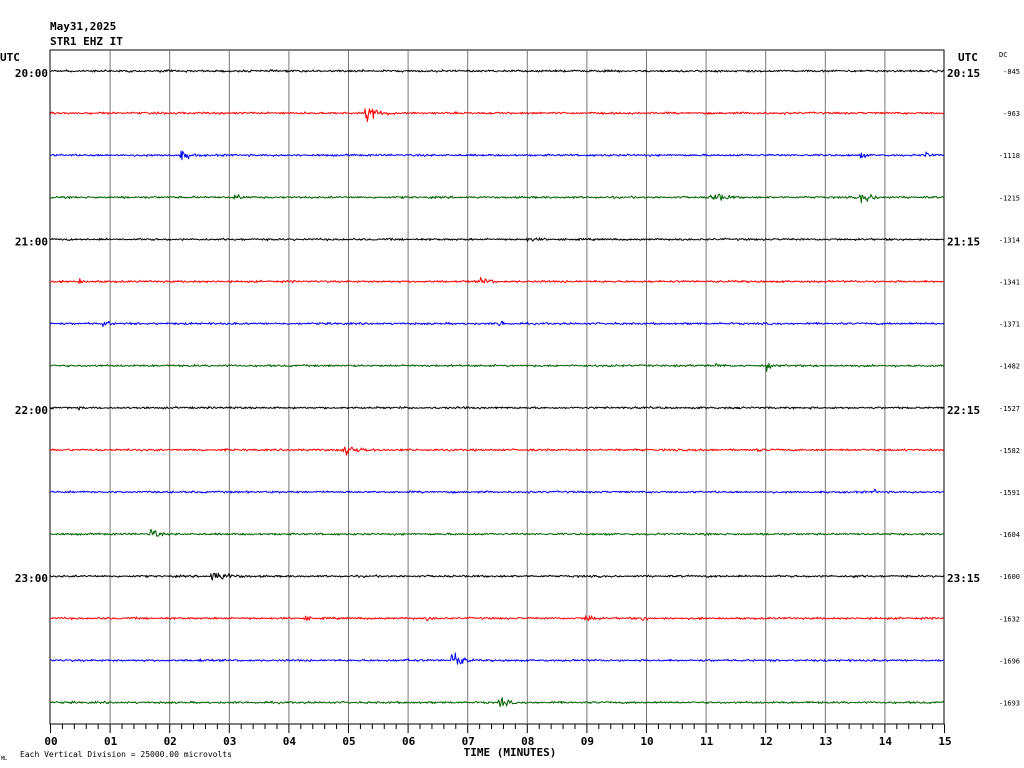  Describe the element at coordinates (1011, 72) in the screenshot. I see `dc-offset-label: -845` at that location.